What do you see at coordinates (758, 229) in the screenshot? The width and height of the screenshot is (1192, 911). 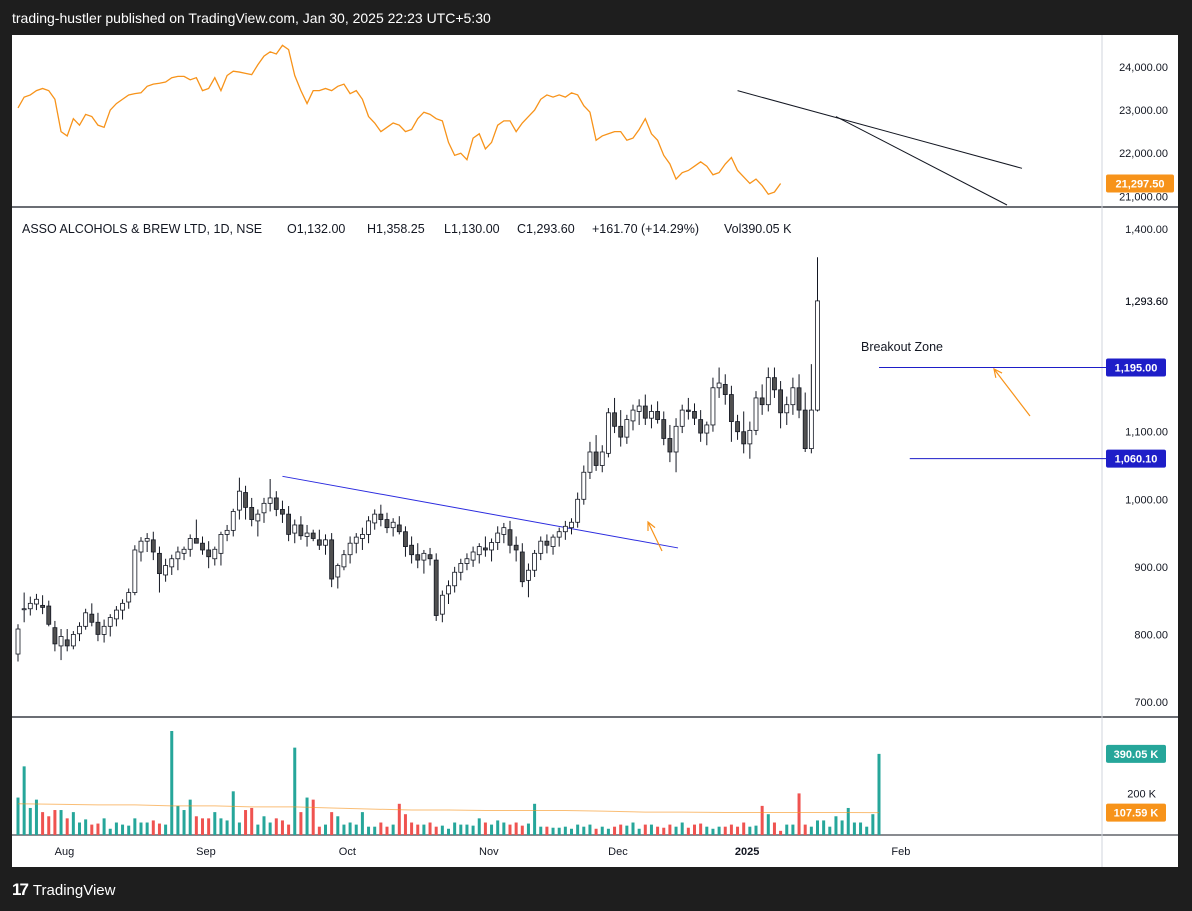 I see `legend-item-6: Vol390.05 K` at bounding box center [758, 229].